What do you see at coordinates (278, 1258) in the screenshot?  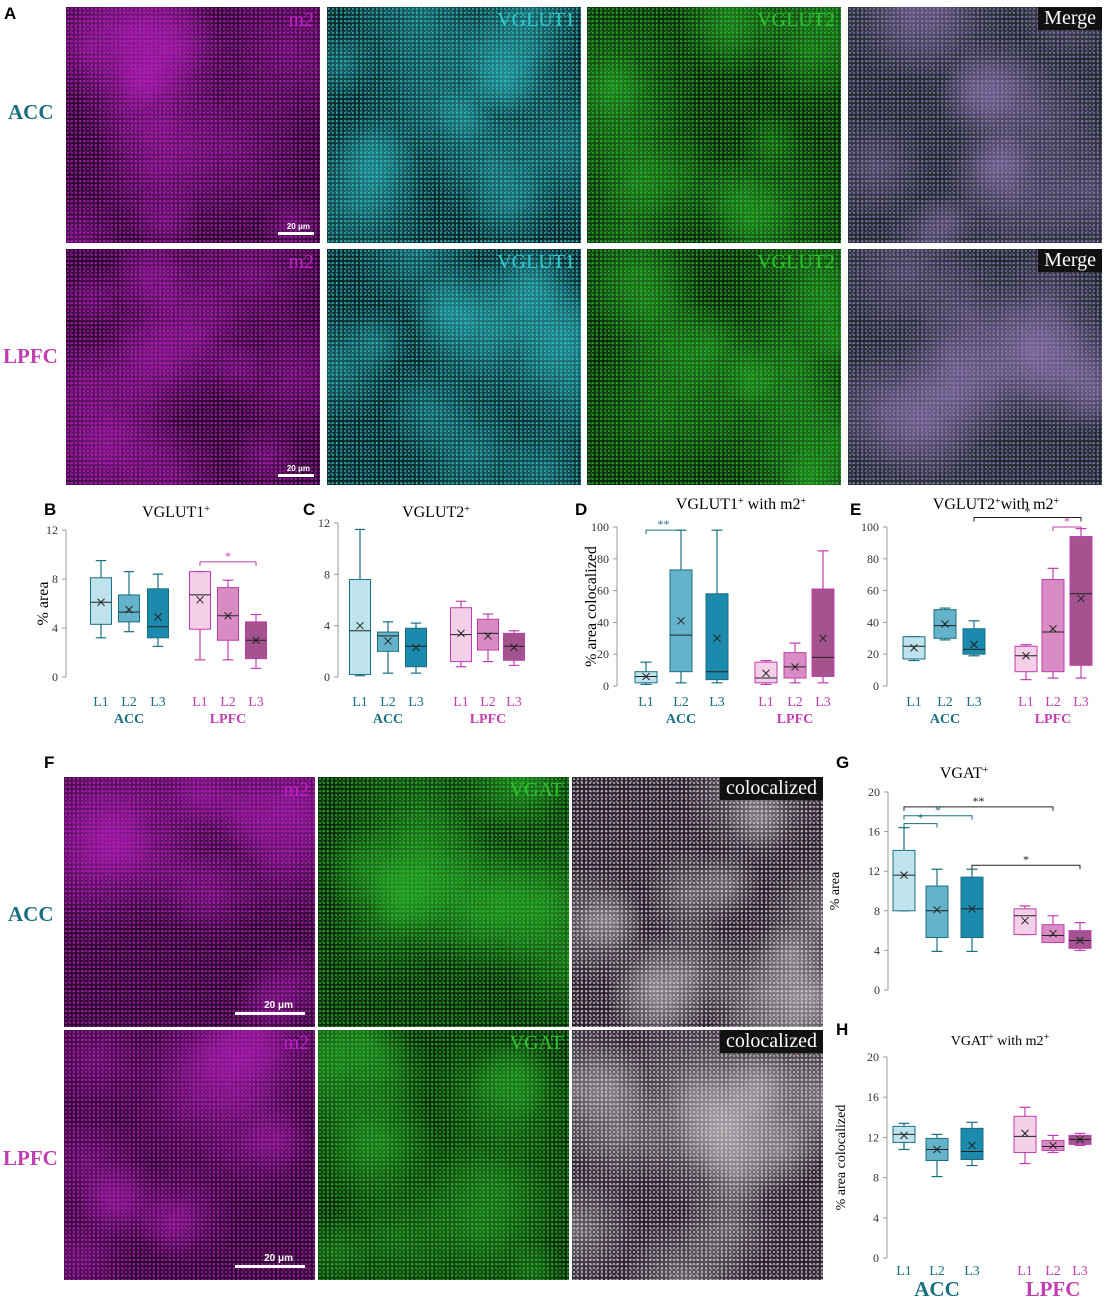 I see `scale-bar-label: 20 μm` at bounding box center [278, 1258].